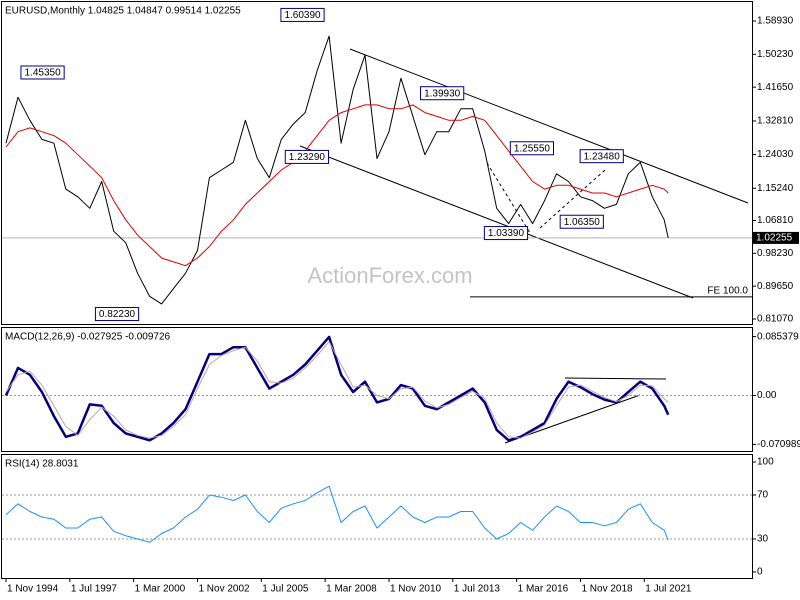 Image resolution: width=800 pixels, height=600 pixels. Describe the element at coordinates (42, 464) in the screenshot. I see `rsi-title: RSI(14) 28.8031` at that location.